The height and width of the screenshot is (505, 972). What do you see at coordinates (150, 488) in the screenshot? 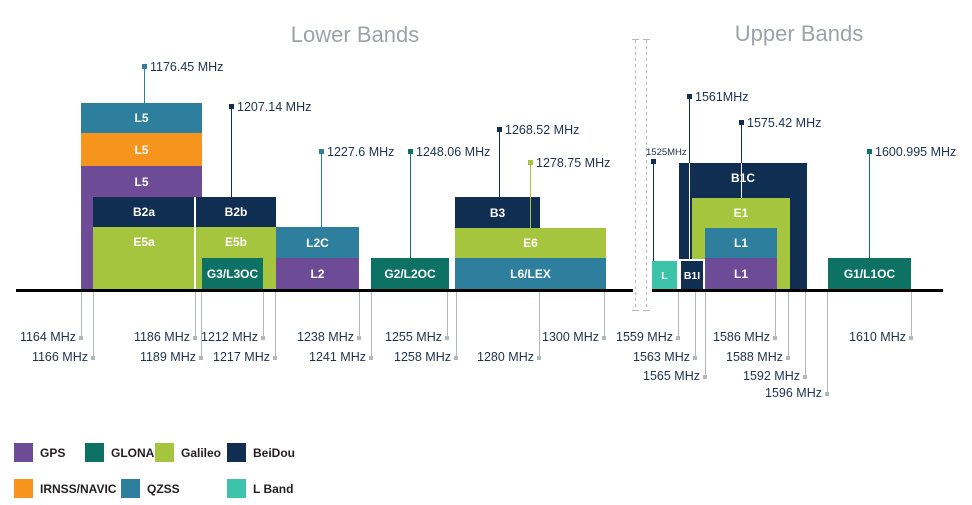
I see `legend-item-qzss: QZSS` at bounding box center [150, 488].